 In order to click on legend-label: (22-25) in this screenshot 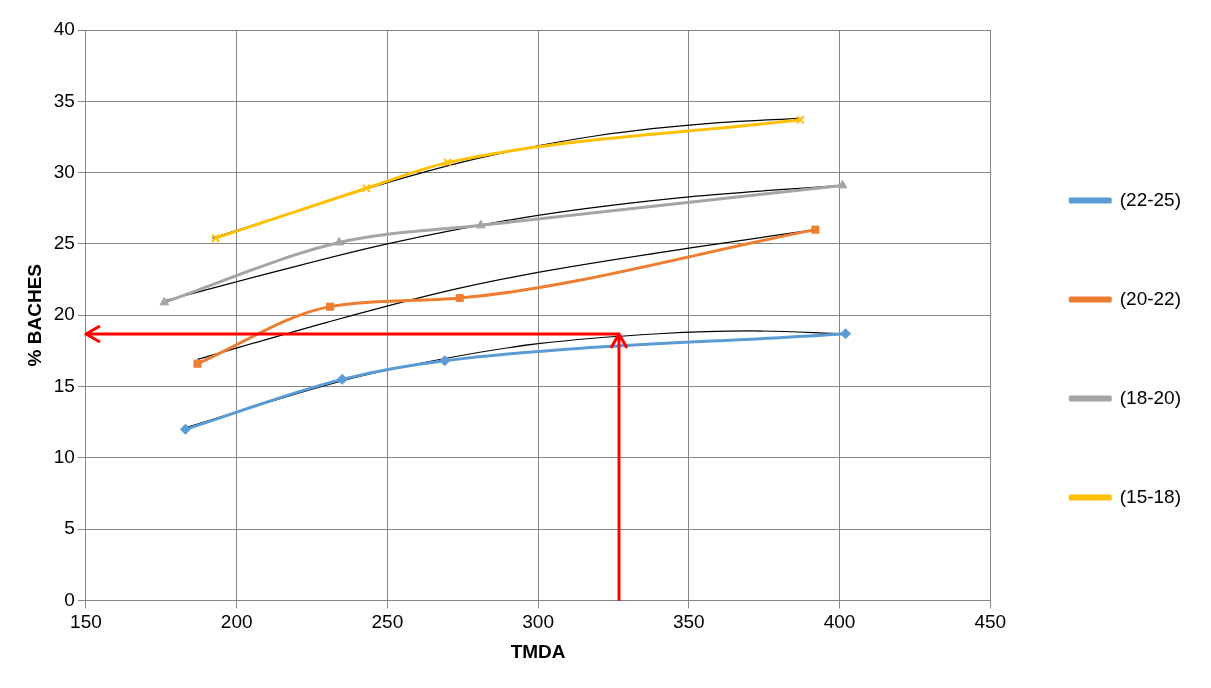, I will do `click(1150, 199)`.